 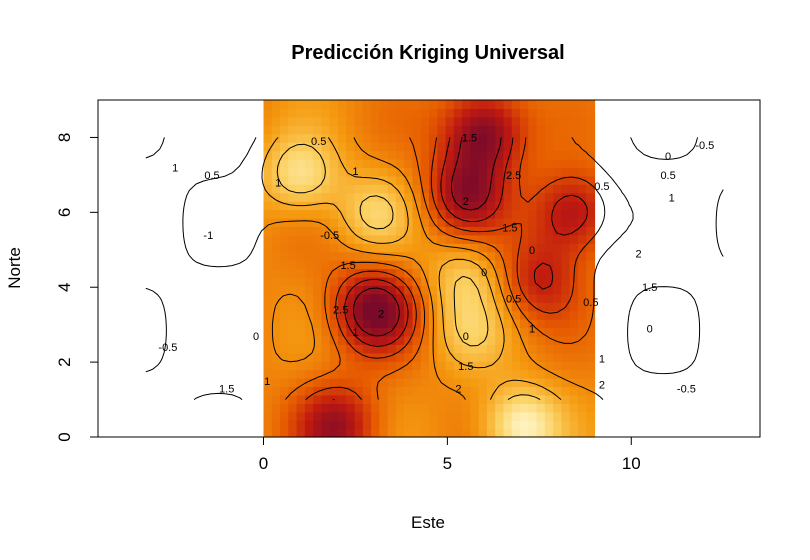 What do you see at coordinates (64, 436) in the screenshot?
I see `y-tick-label: 0` at bounding box center [64, 436].